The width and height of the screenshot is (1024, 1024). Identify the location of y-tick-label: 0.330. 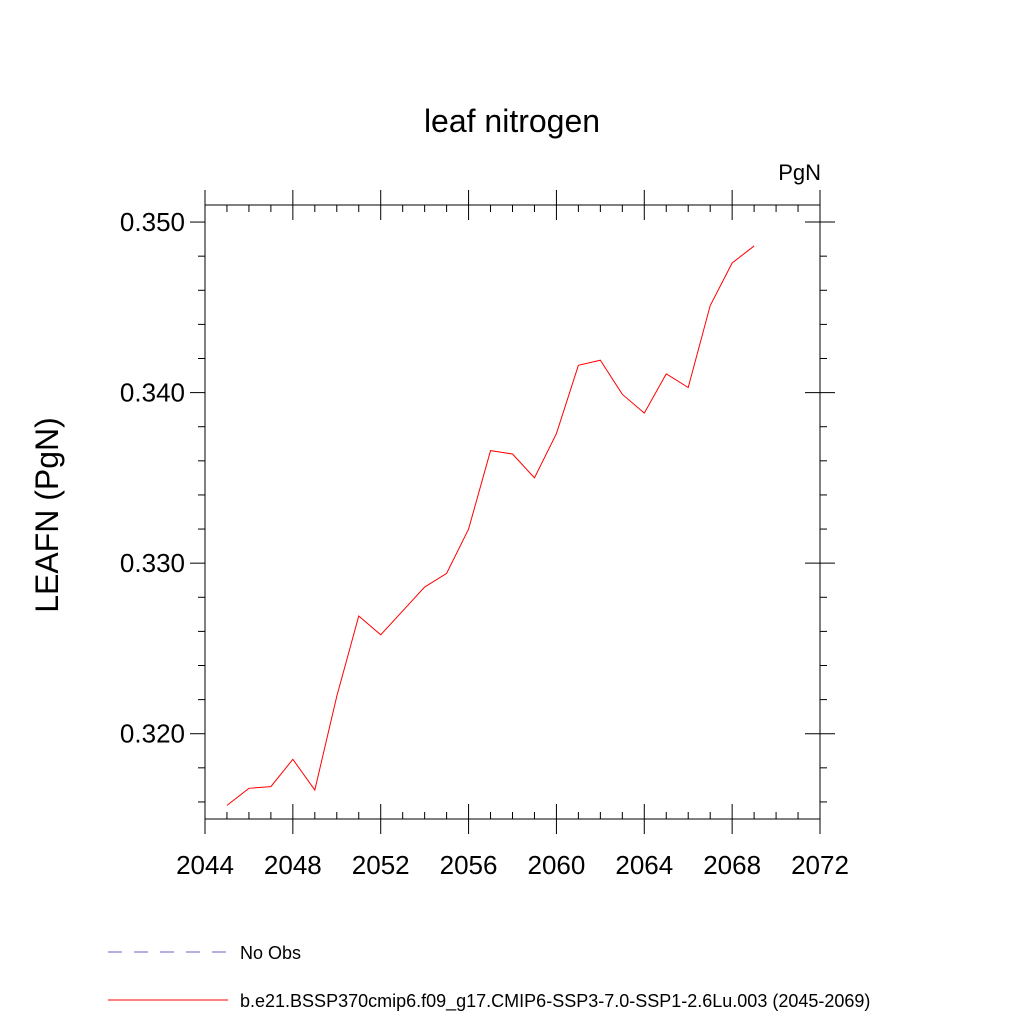
(152, 563).